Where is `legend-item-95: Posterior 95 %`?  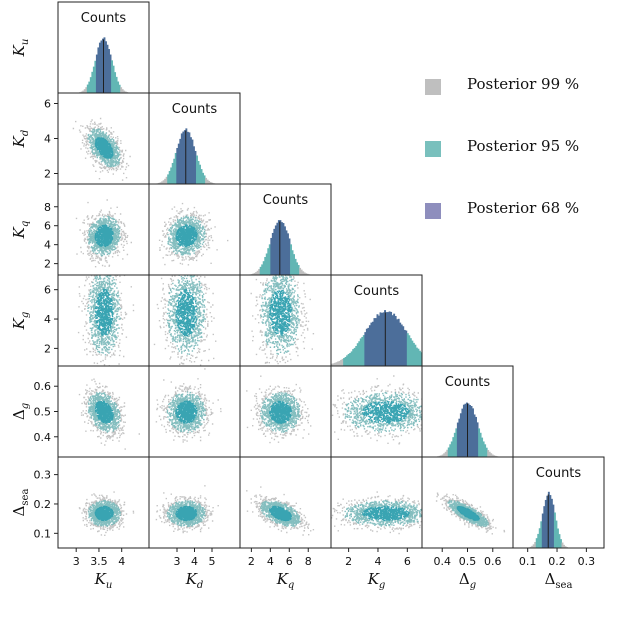 legend-item-95: Posterior 95 % is located at coordinates (520, 168).